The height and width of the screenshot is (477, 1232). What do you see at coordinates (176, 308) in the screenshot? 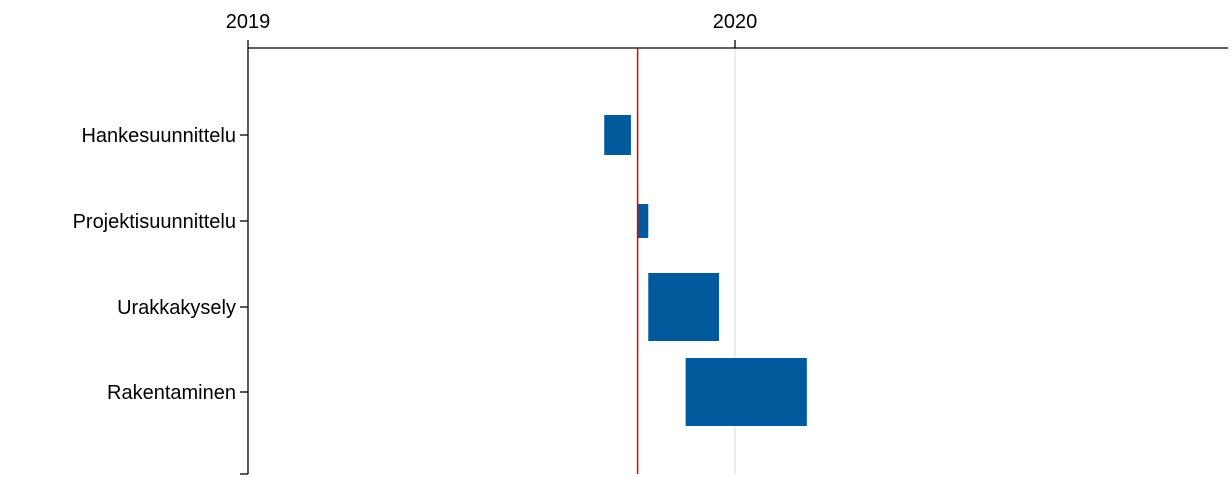
I see `task-label-2: Urakkakysely` at bounding box center [176, 308].